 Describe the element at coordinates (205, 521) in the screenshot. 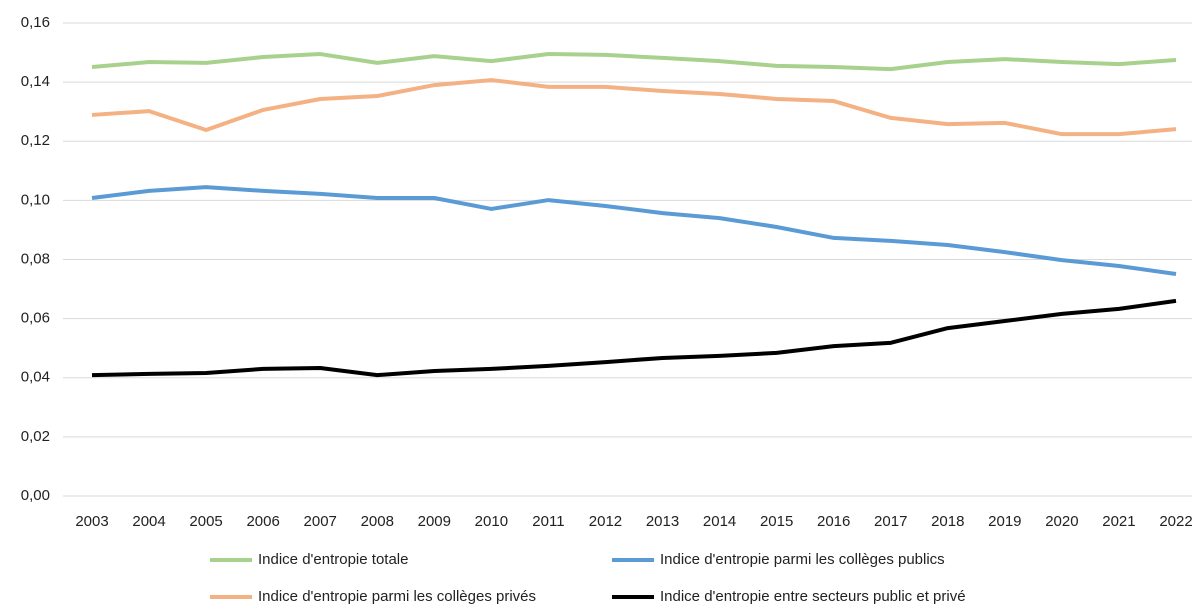

I see `x-tick-label: 2005` at that location.